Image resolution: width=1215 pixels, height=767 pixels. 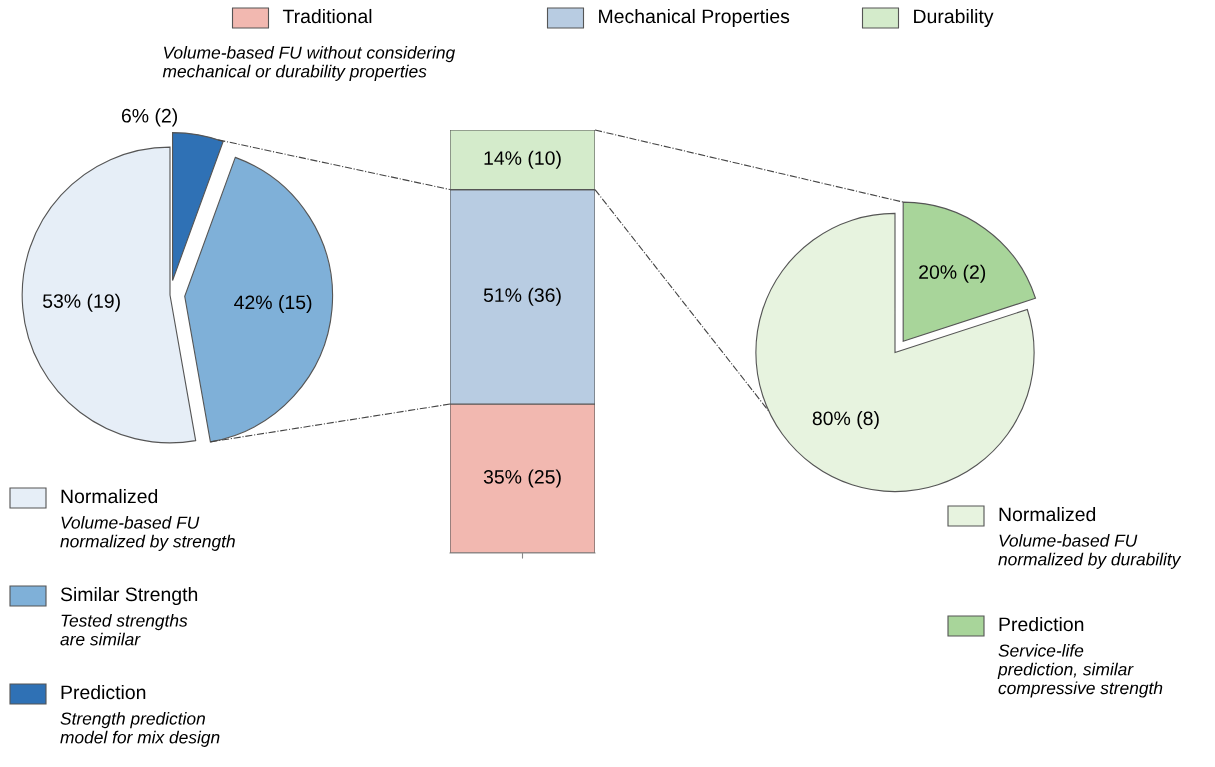 What do you see at coordinates (522, 296) in the screenshot?
I see `data-label: 51% (36)` at bounding box center [522, 296].